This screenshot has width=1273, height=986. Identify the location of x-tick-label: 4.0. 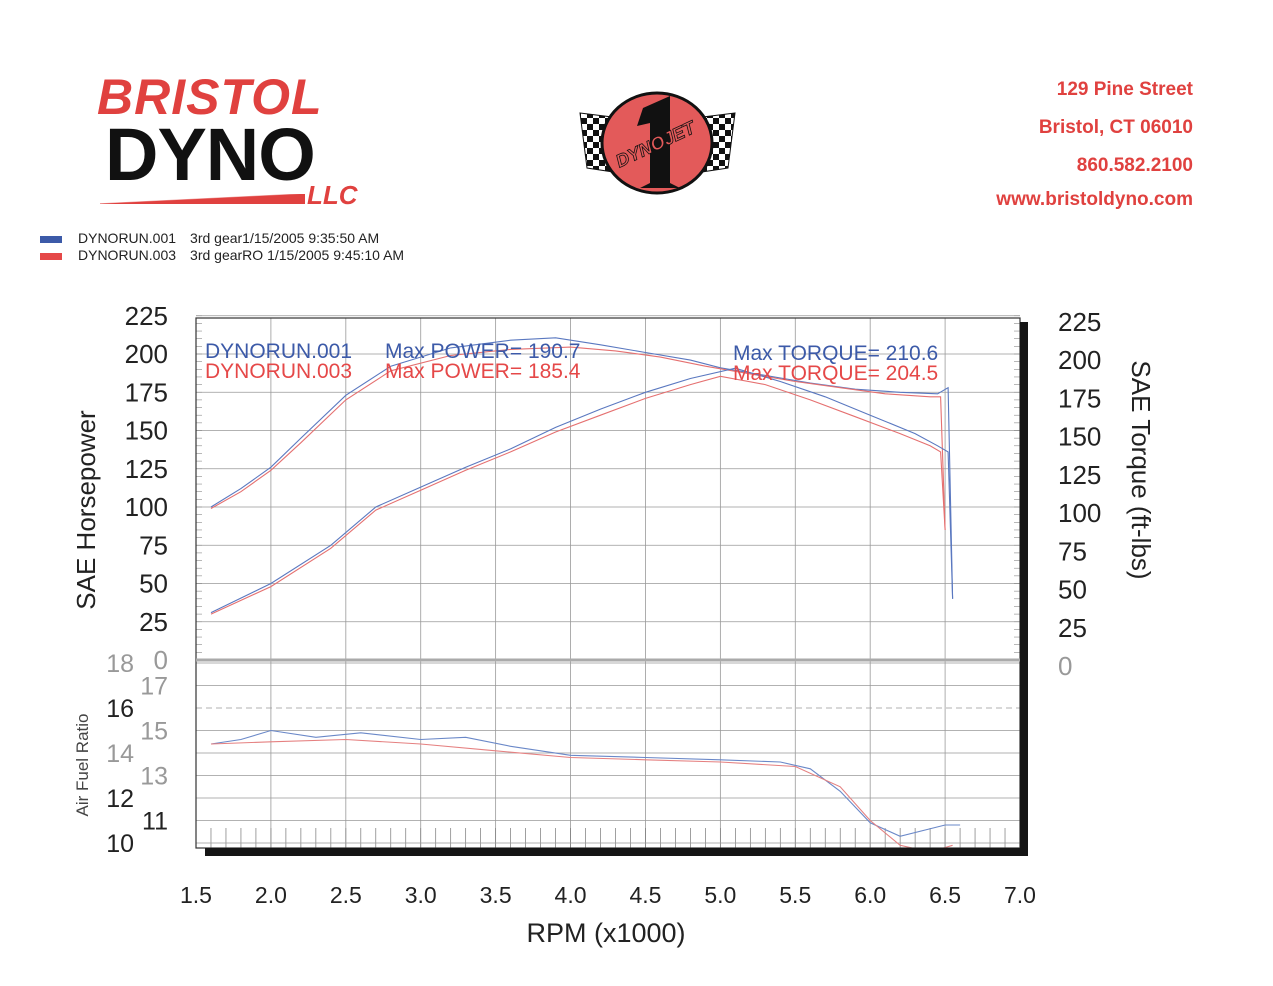
(571, 895).